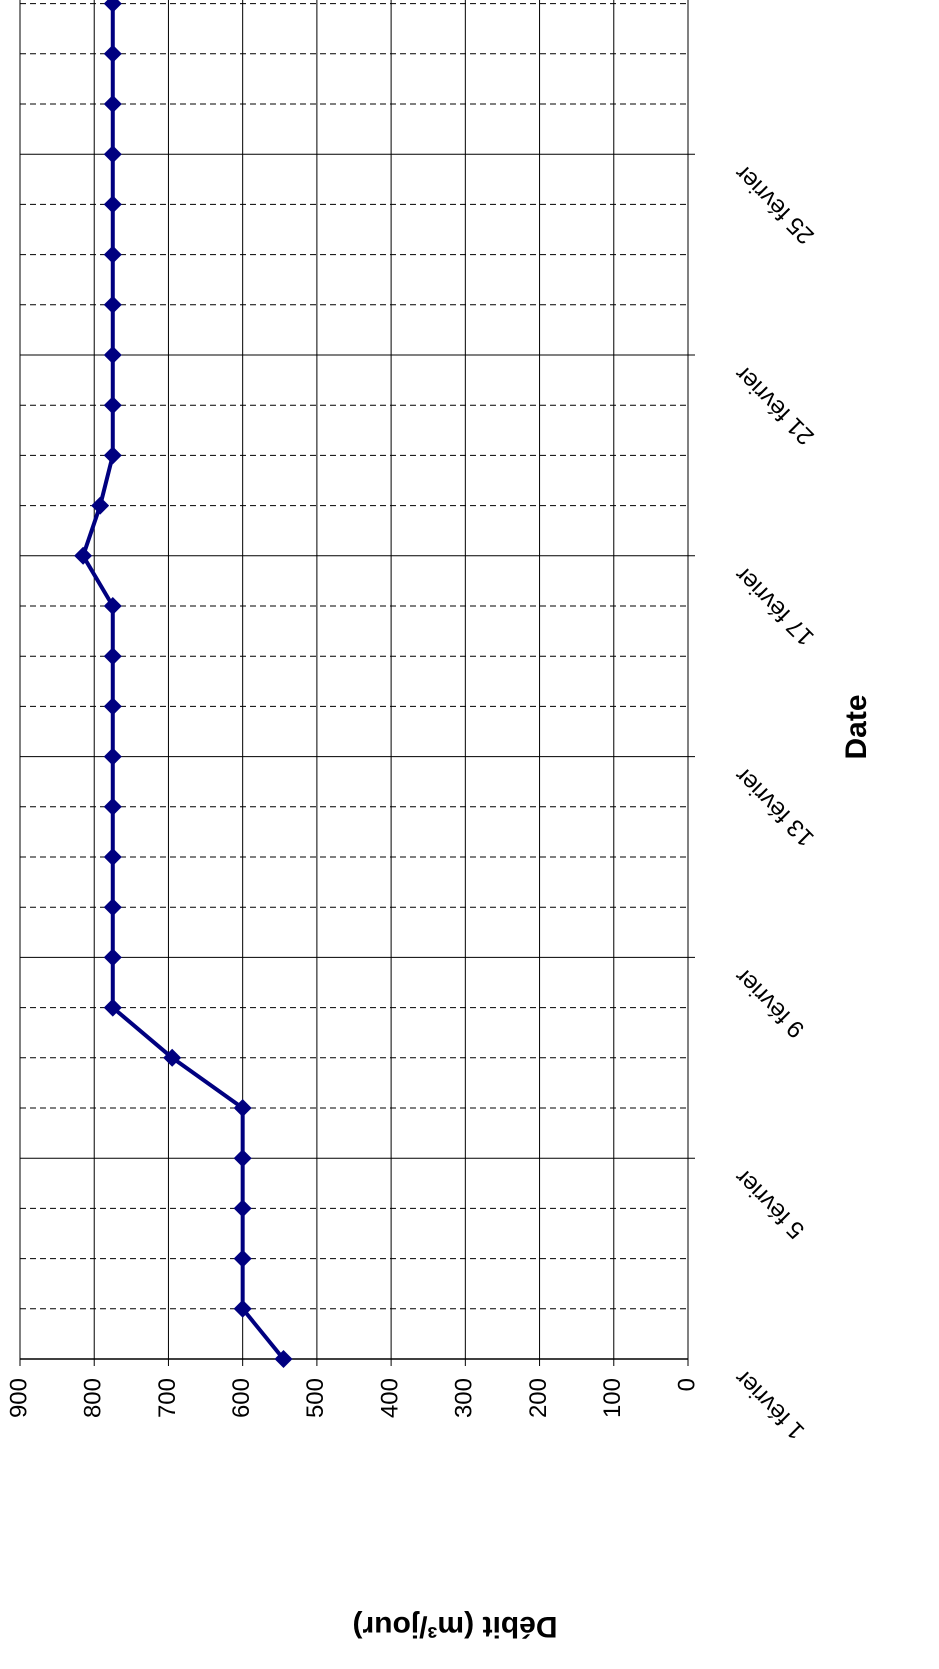 This screenshot has width=939, height=1669. What do you see at coordinates (856, 726) in the screenshot?
I see `x-axis-title: Date` at bounding box center [856, 726].